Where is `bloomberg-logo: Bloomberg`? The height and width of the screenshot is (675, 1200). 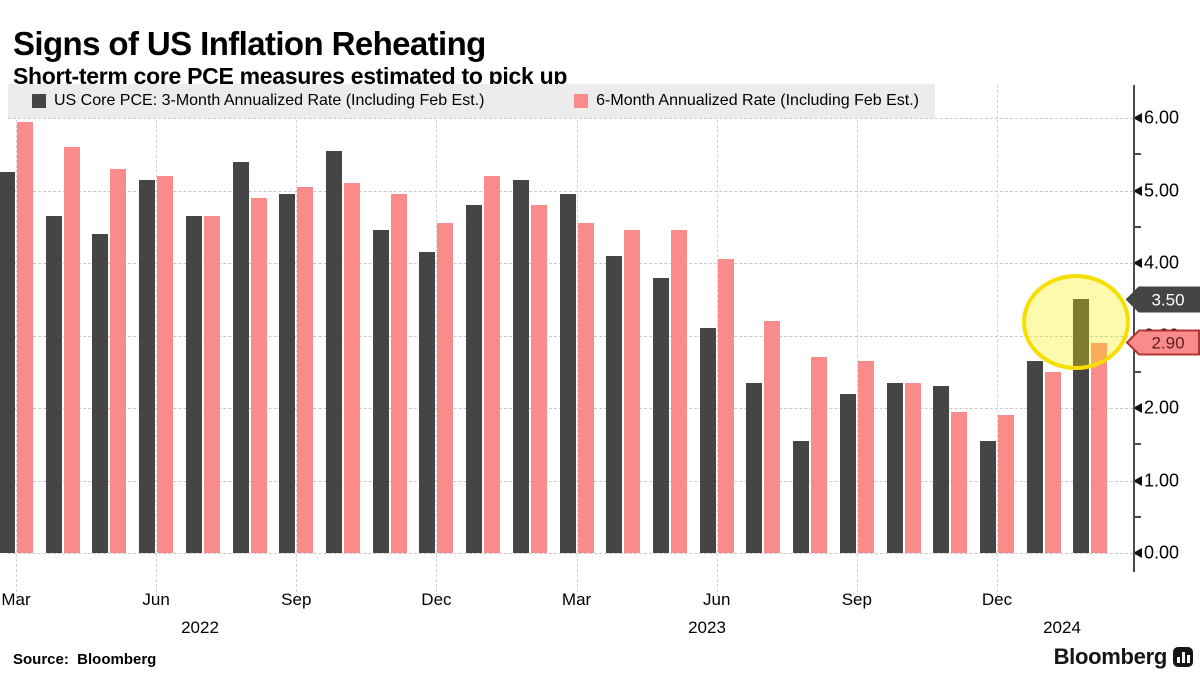
bloomberg-logo: Bloomberg is located at coordinates (1123, 657).